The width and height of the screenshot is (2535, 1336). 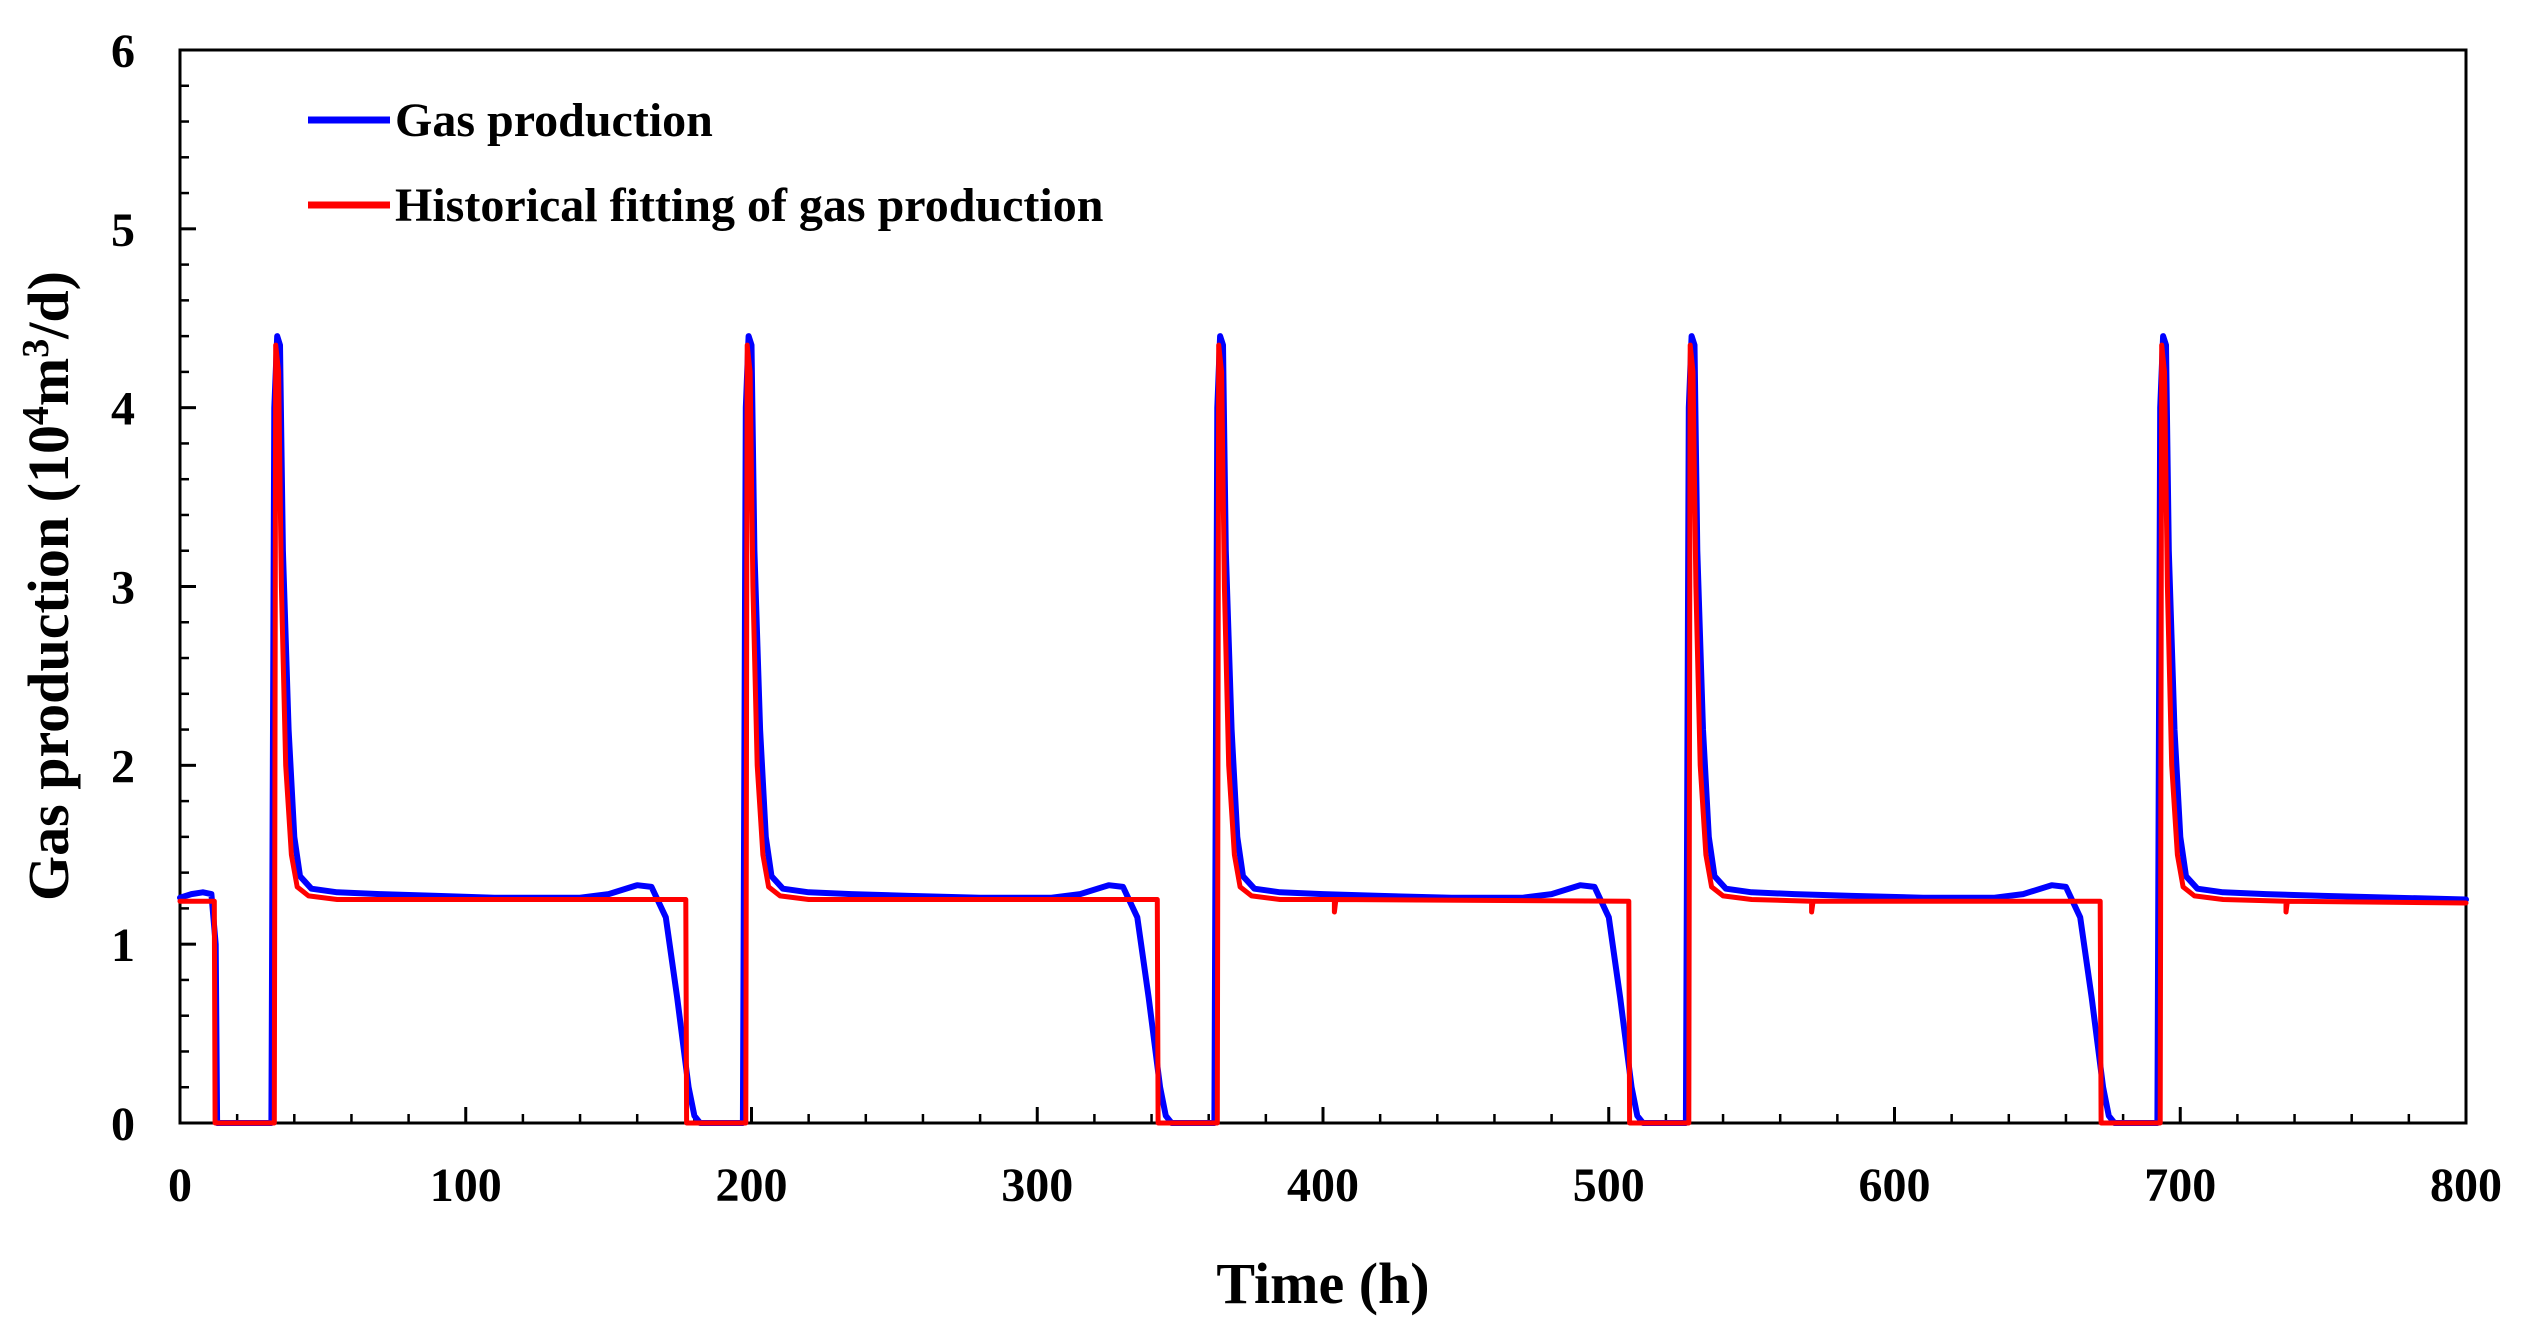 I want to click on legend-label-historical-fitting: Historical fitting of gas production, so click(x=749, y=205).